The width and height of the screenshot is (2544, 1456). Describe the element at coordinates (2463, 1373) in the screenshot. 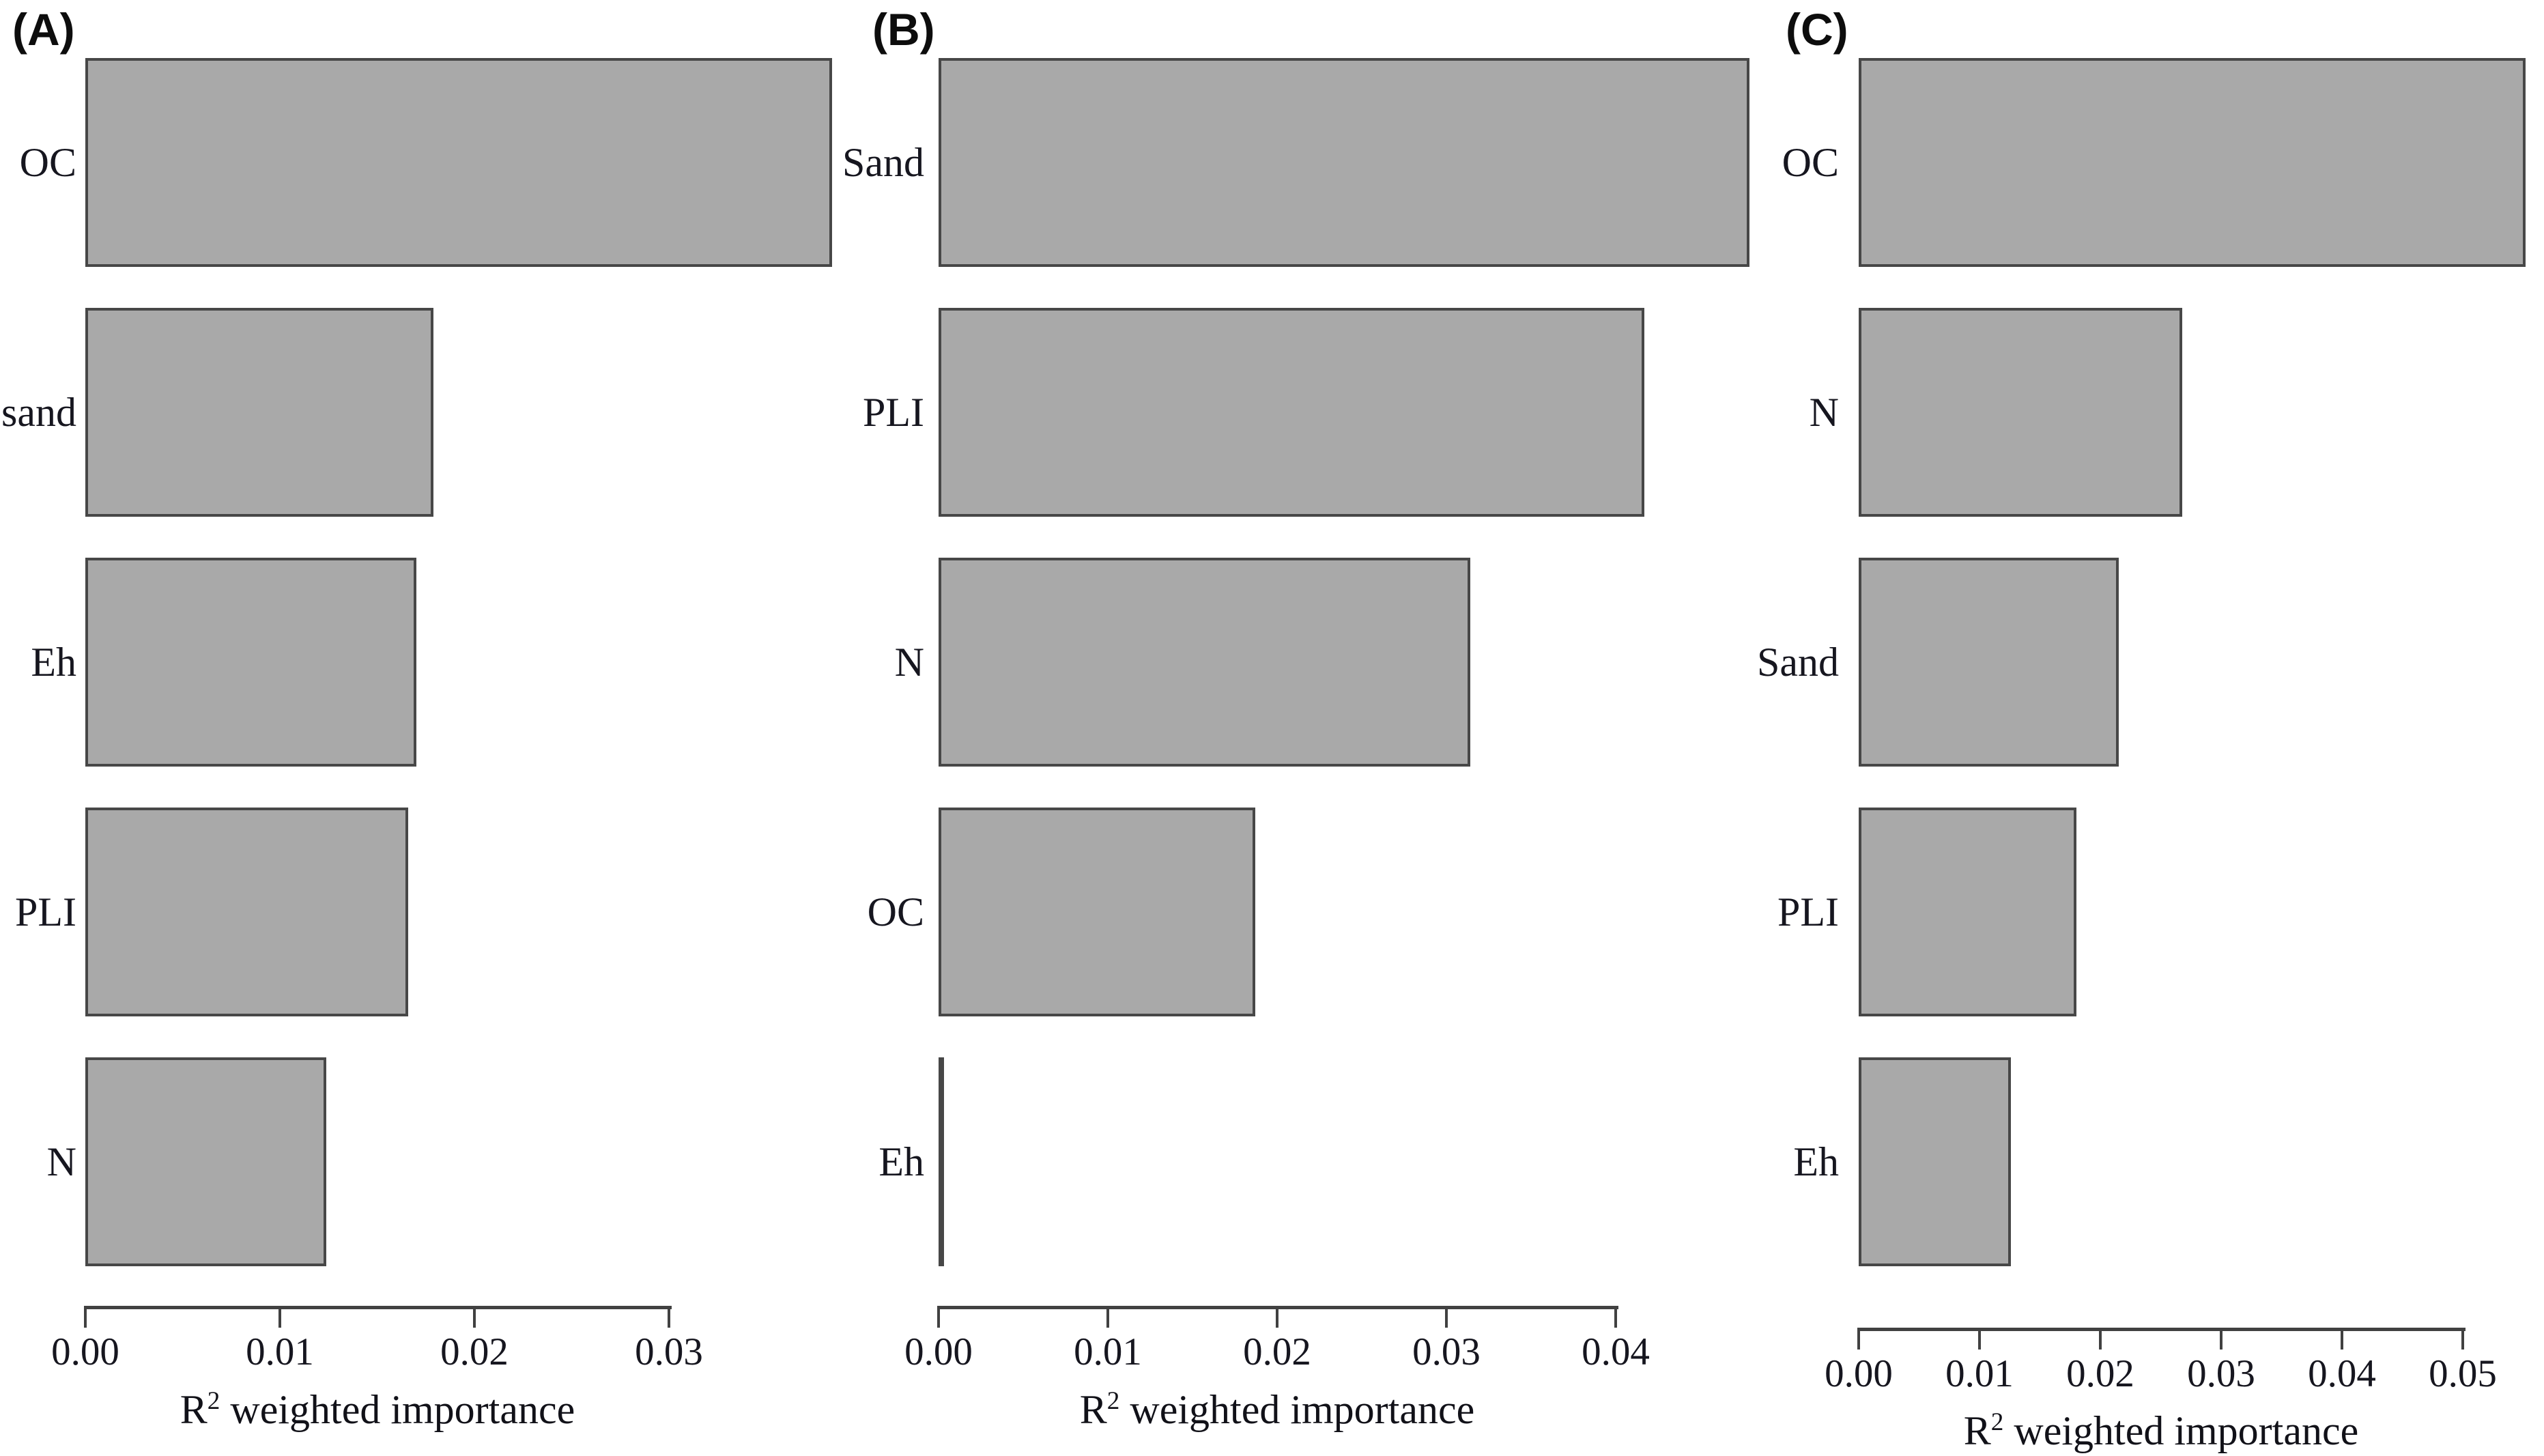

I see `x-tick-label: 0.05` at that location.